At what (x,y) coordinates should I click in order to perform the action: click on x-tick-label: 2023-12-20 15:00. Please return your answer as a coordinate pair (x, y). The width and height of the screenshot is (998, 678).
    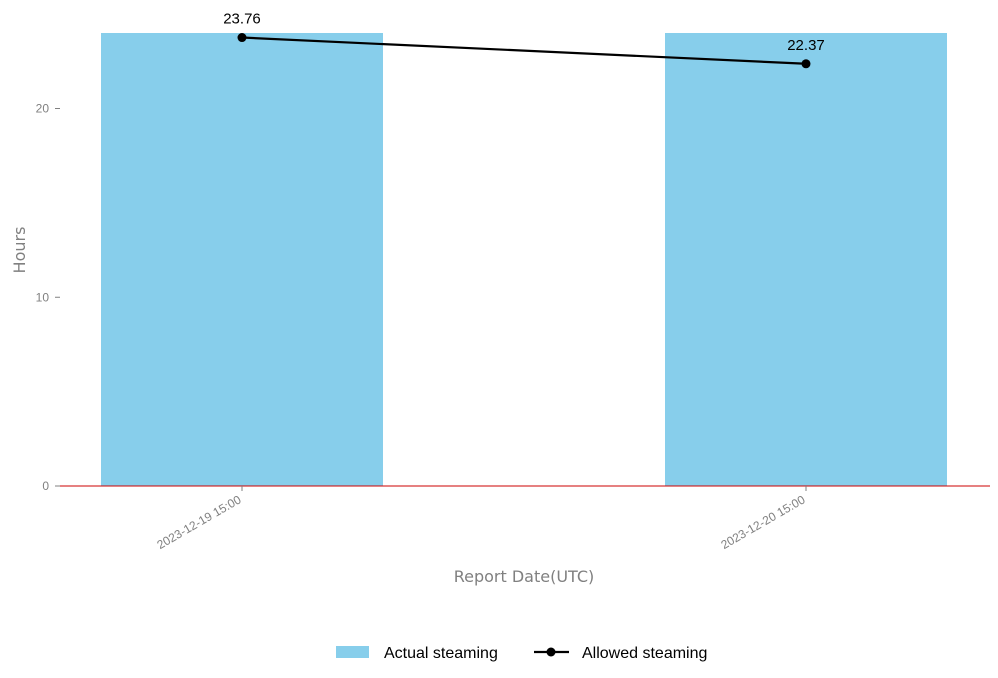
    Looking at the image, I should click on (762, 522).